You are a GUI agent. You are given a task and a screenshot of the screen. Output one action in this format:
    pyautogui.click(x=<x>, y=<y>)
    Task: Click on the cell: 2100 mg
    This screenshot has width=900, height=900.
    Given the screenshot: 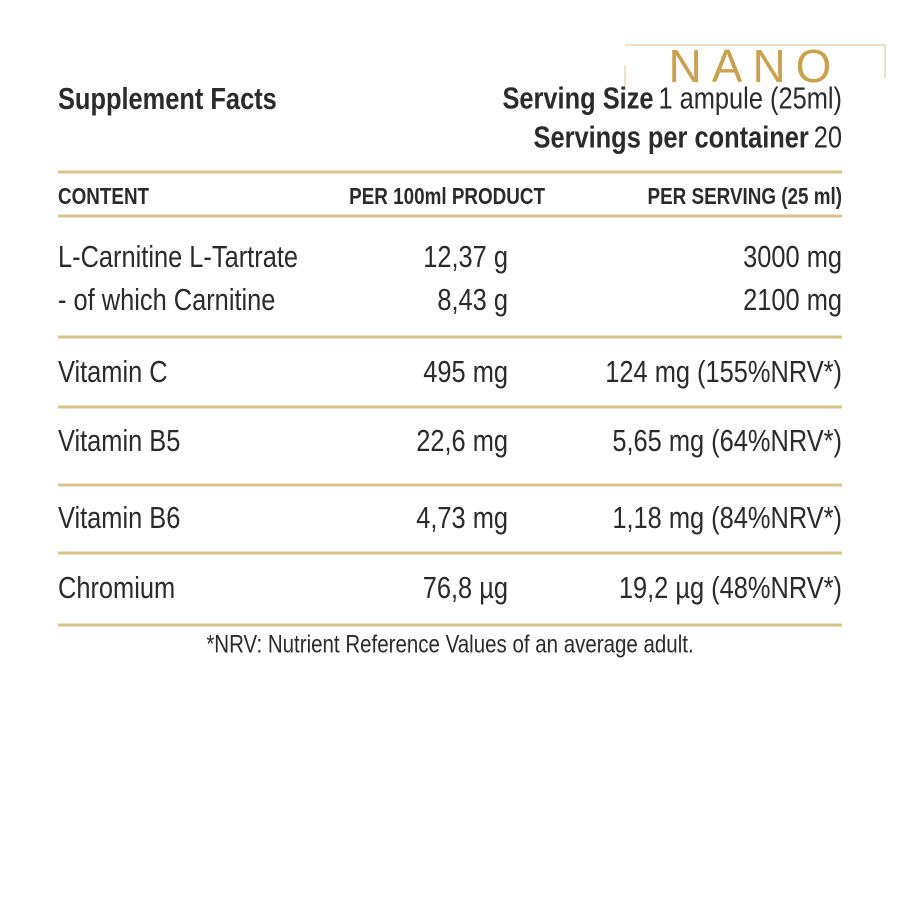 What is the action you would take?
    pyautogui.click(x=792, y=300)
    